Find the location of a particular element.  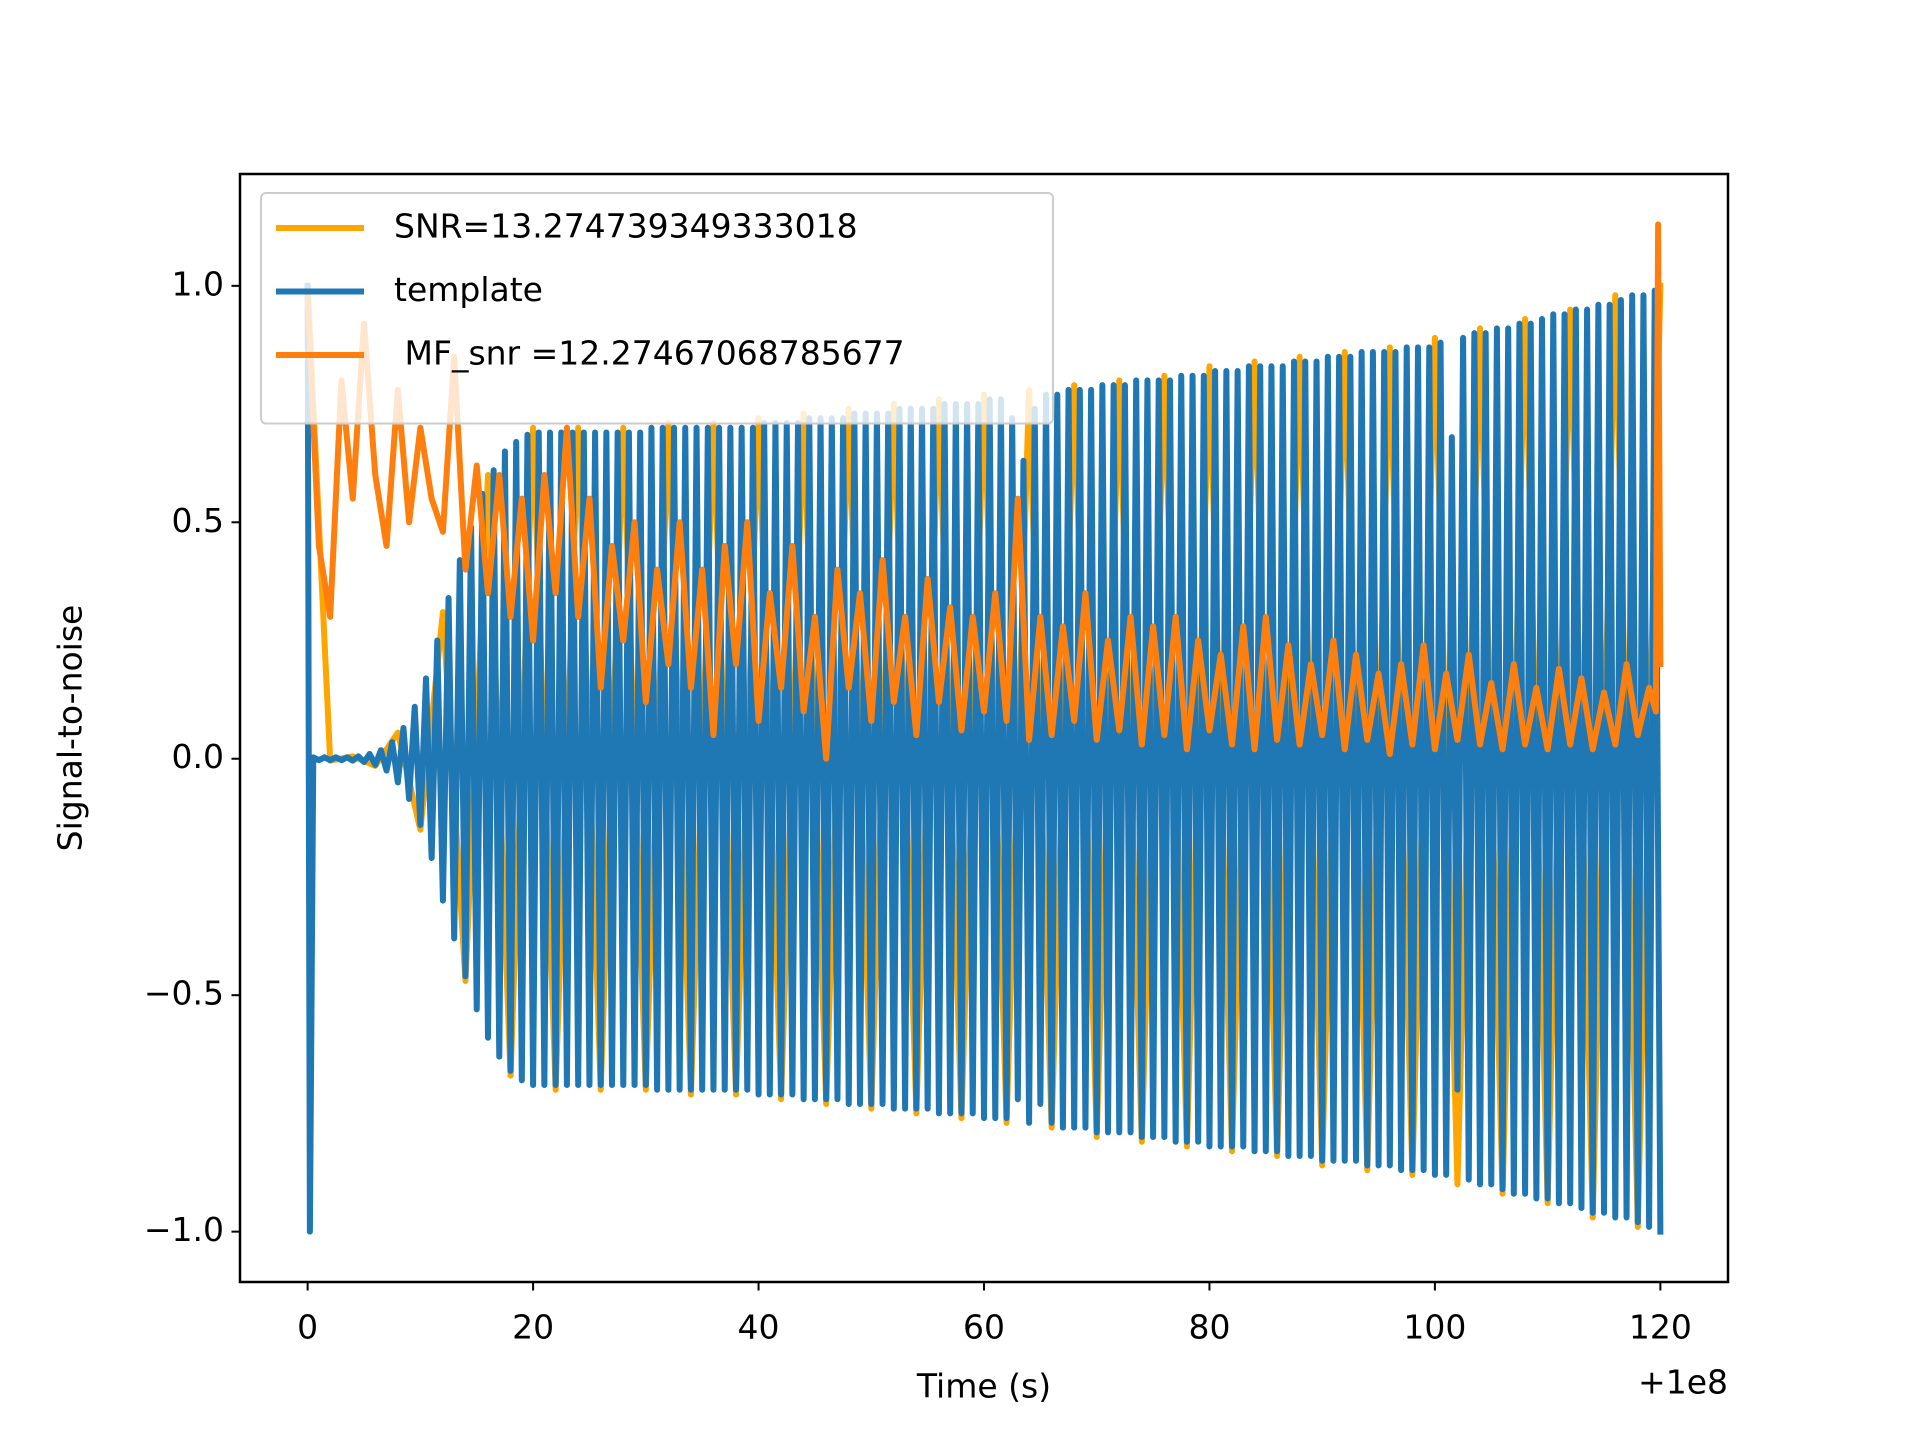

x-offset-label: +1e8 is located at coordinates (1683, 1382).